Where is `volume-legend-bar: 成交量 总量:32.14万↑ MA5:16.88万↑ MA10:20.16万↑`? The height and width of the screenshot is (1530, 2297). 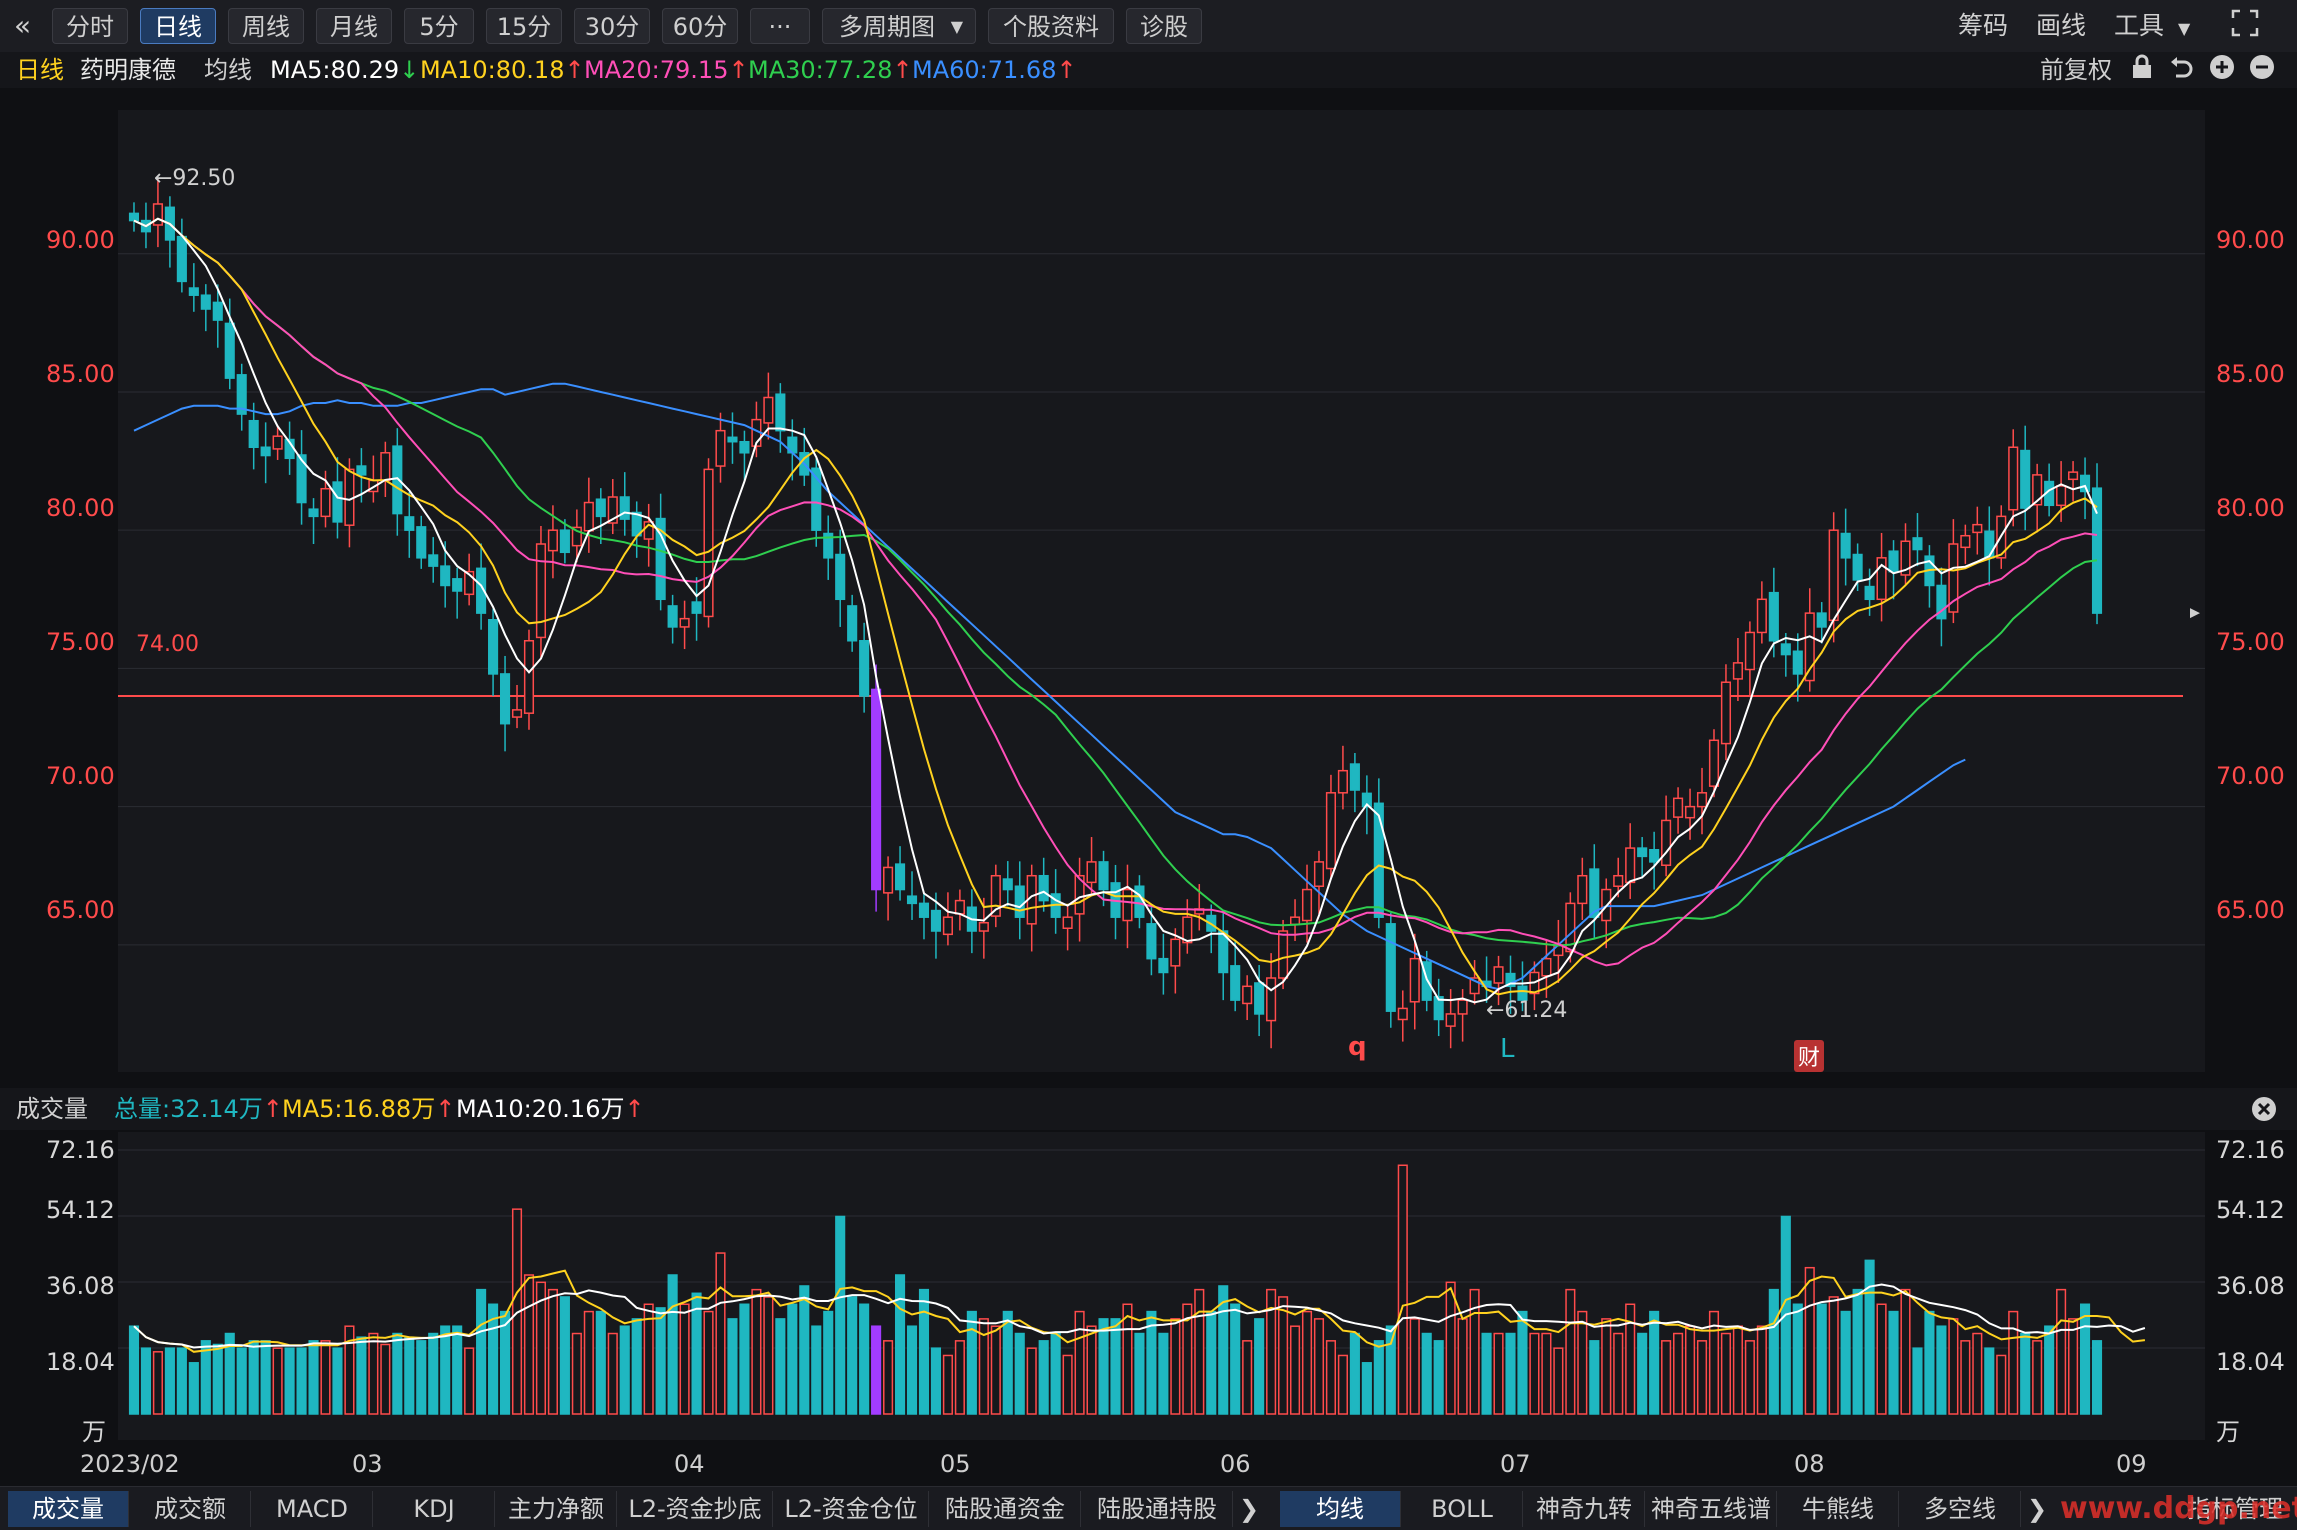
volume-legend-bar: 成交量 总量:32.14万↑ MA5:16.88万↑ MA10:20.16万↑ is located at coordinates (1148, 1109).